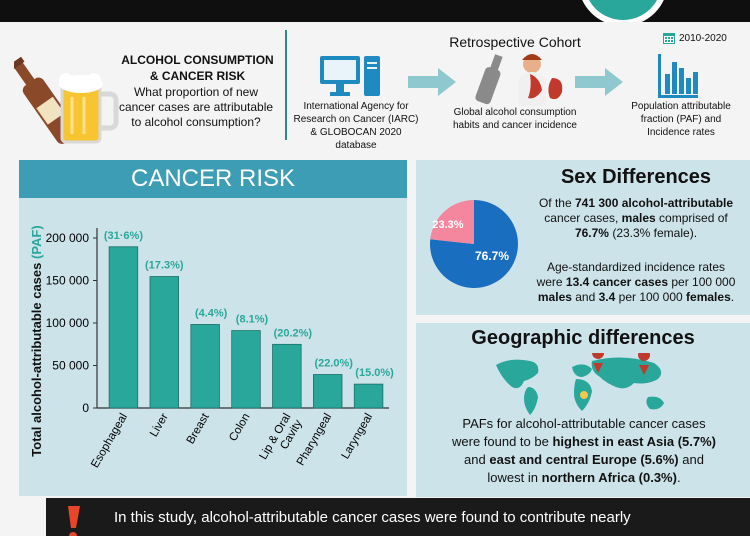 The width and height of the screenshot is (750, 536). I want to click on text-span: Of the, so click(556, 203).